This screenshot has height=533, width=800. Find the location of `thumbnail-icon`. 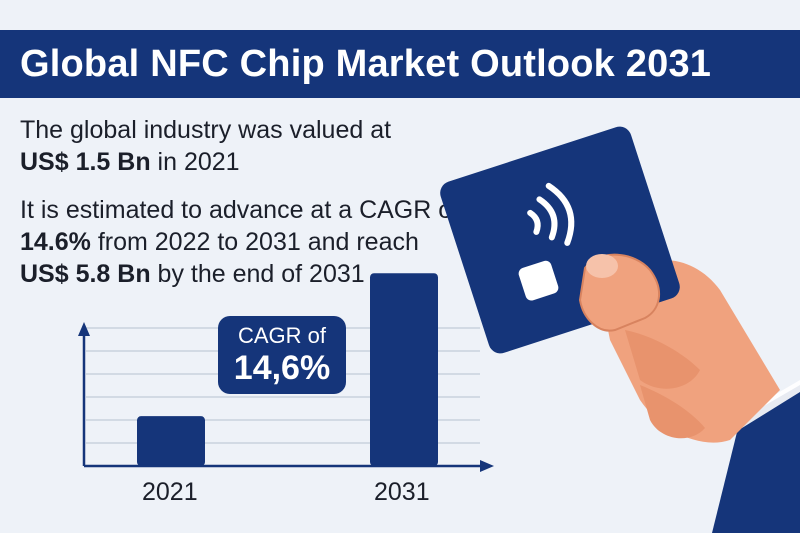

thumbnail-icon is located at coordinates (602, 266).